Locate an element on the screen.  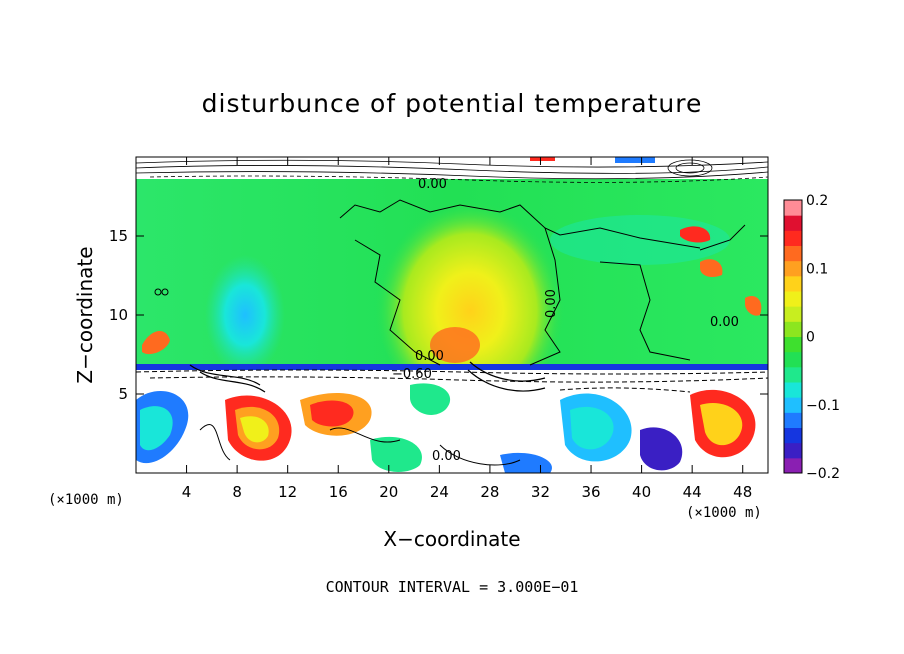
chart-title: disturbunce of potential temperature is located at coordinates (452, 103).